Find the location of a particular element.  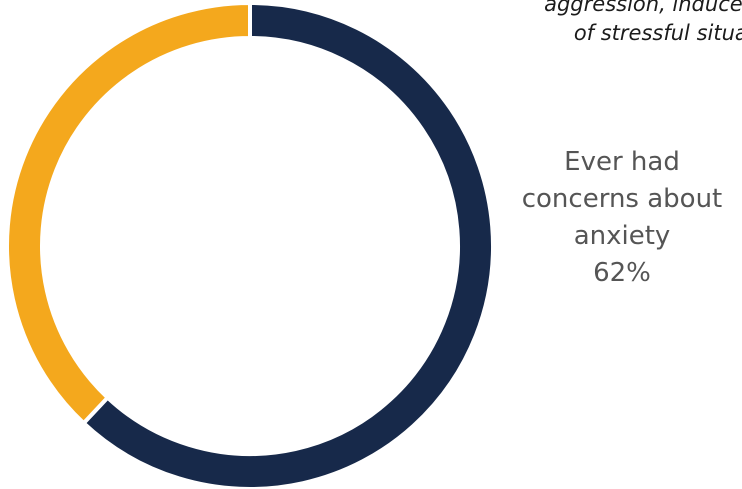

data-label-line-2: concerns about is located at coordinates (622, 199).